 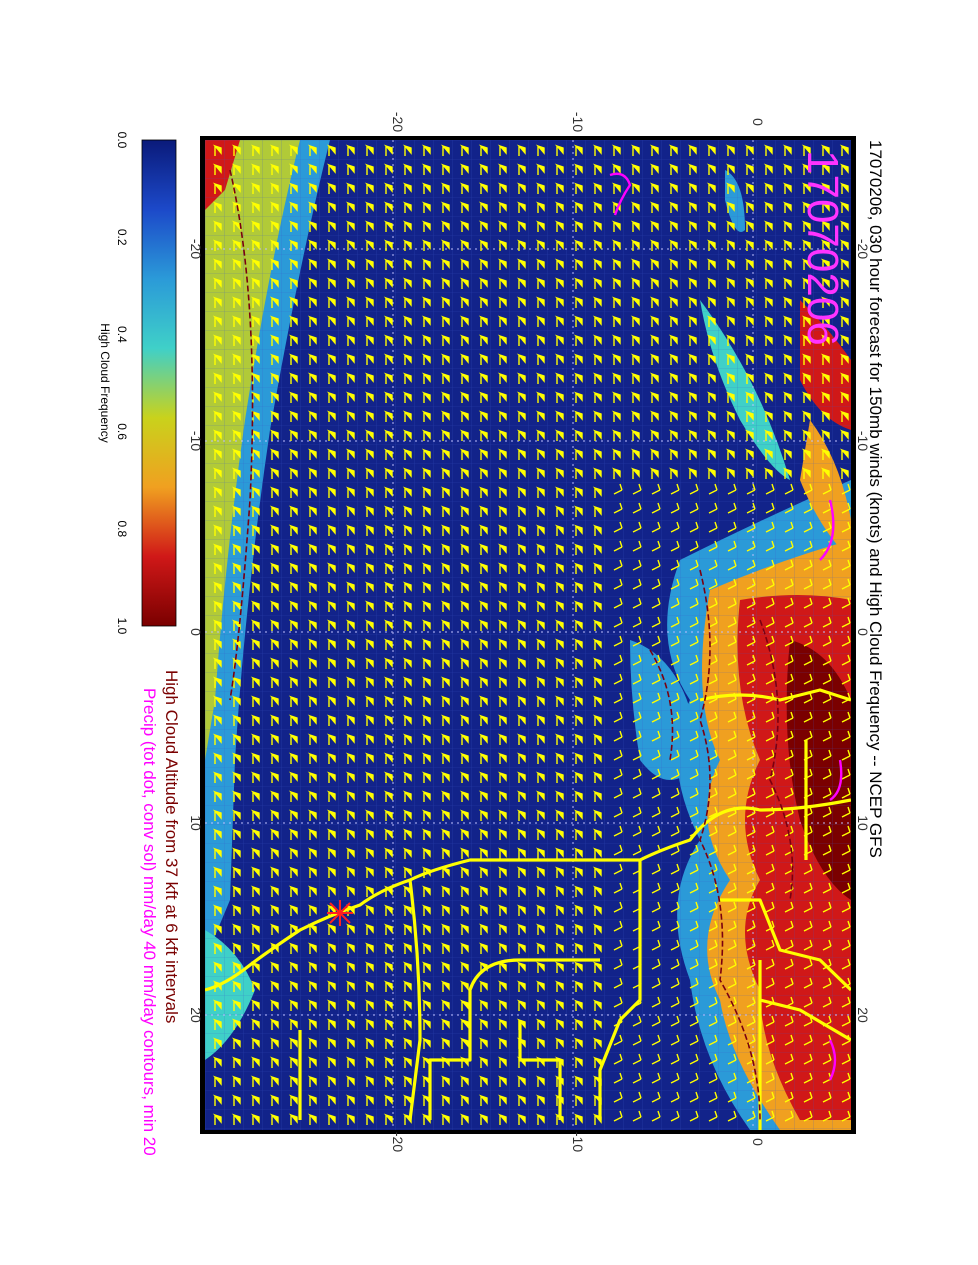 What do you see at coordinates (122, 431) in the screenshot?
I see `colorbar-tick-label: 0.6` at bounding box center [122, 431].